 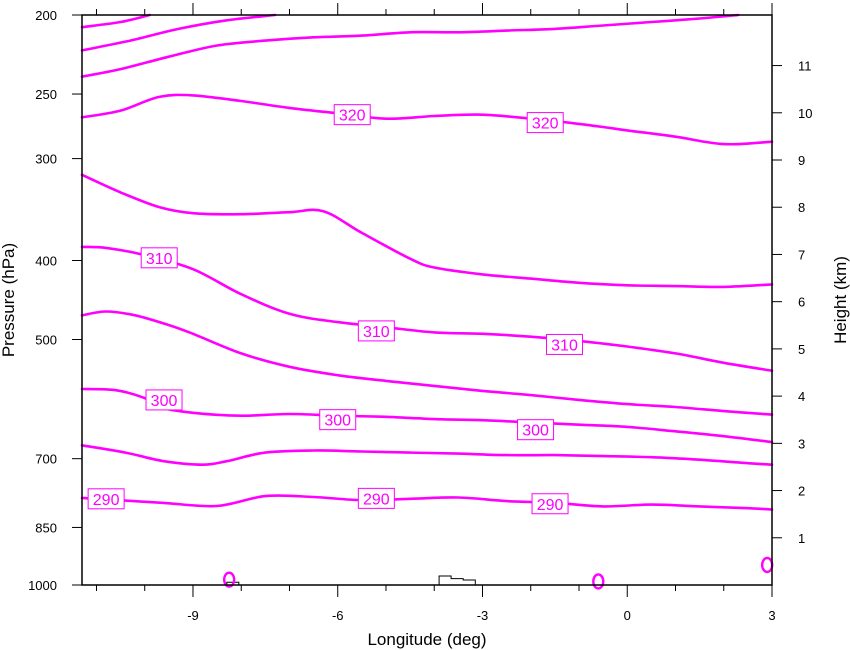 I want to click on y-axis-title: Pressure (hPa), so click(x=9, y=300).